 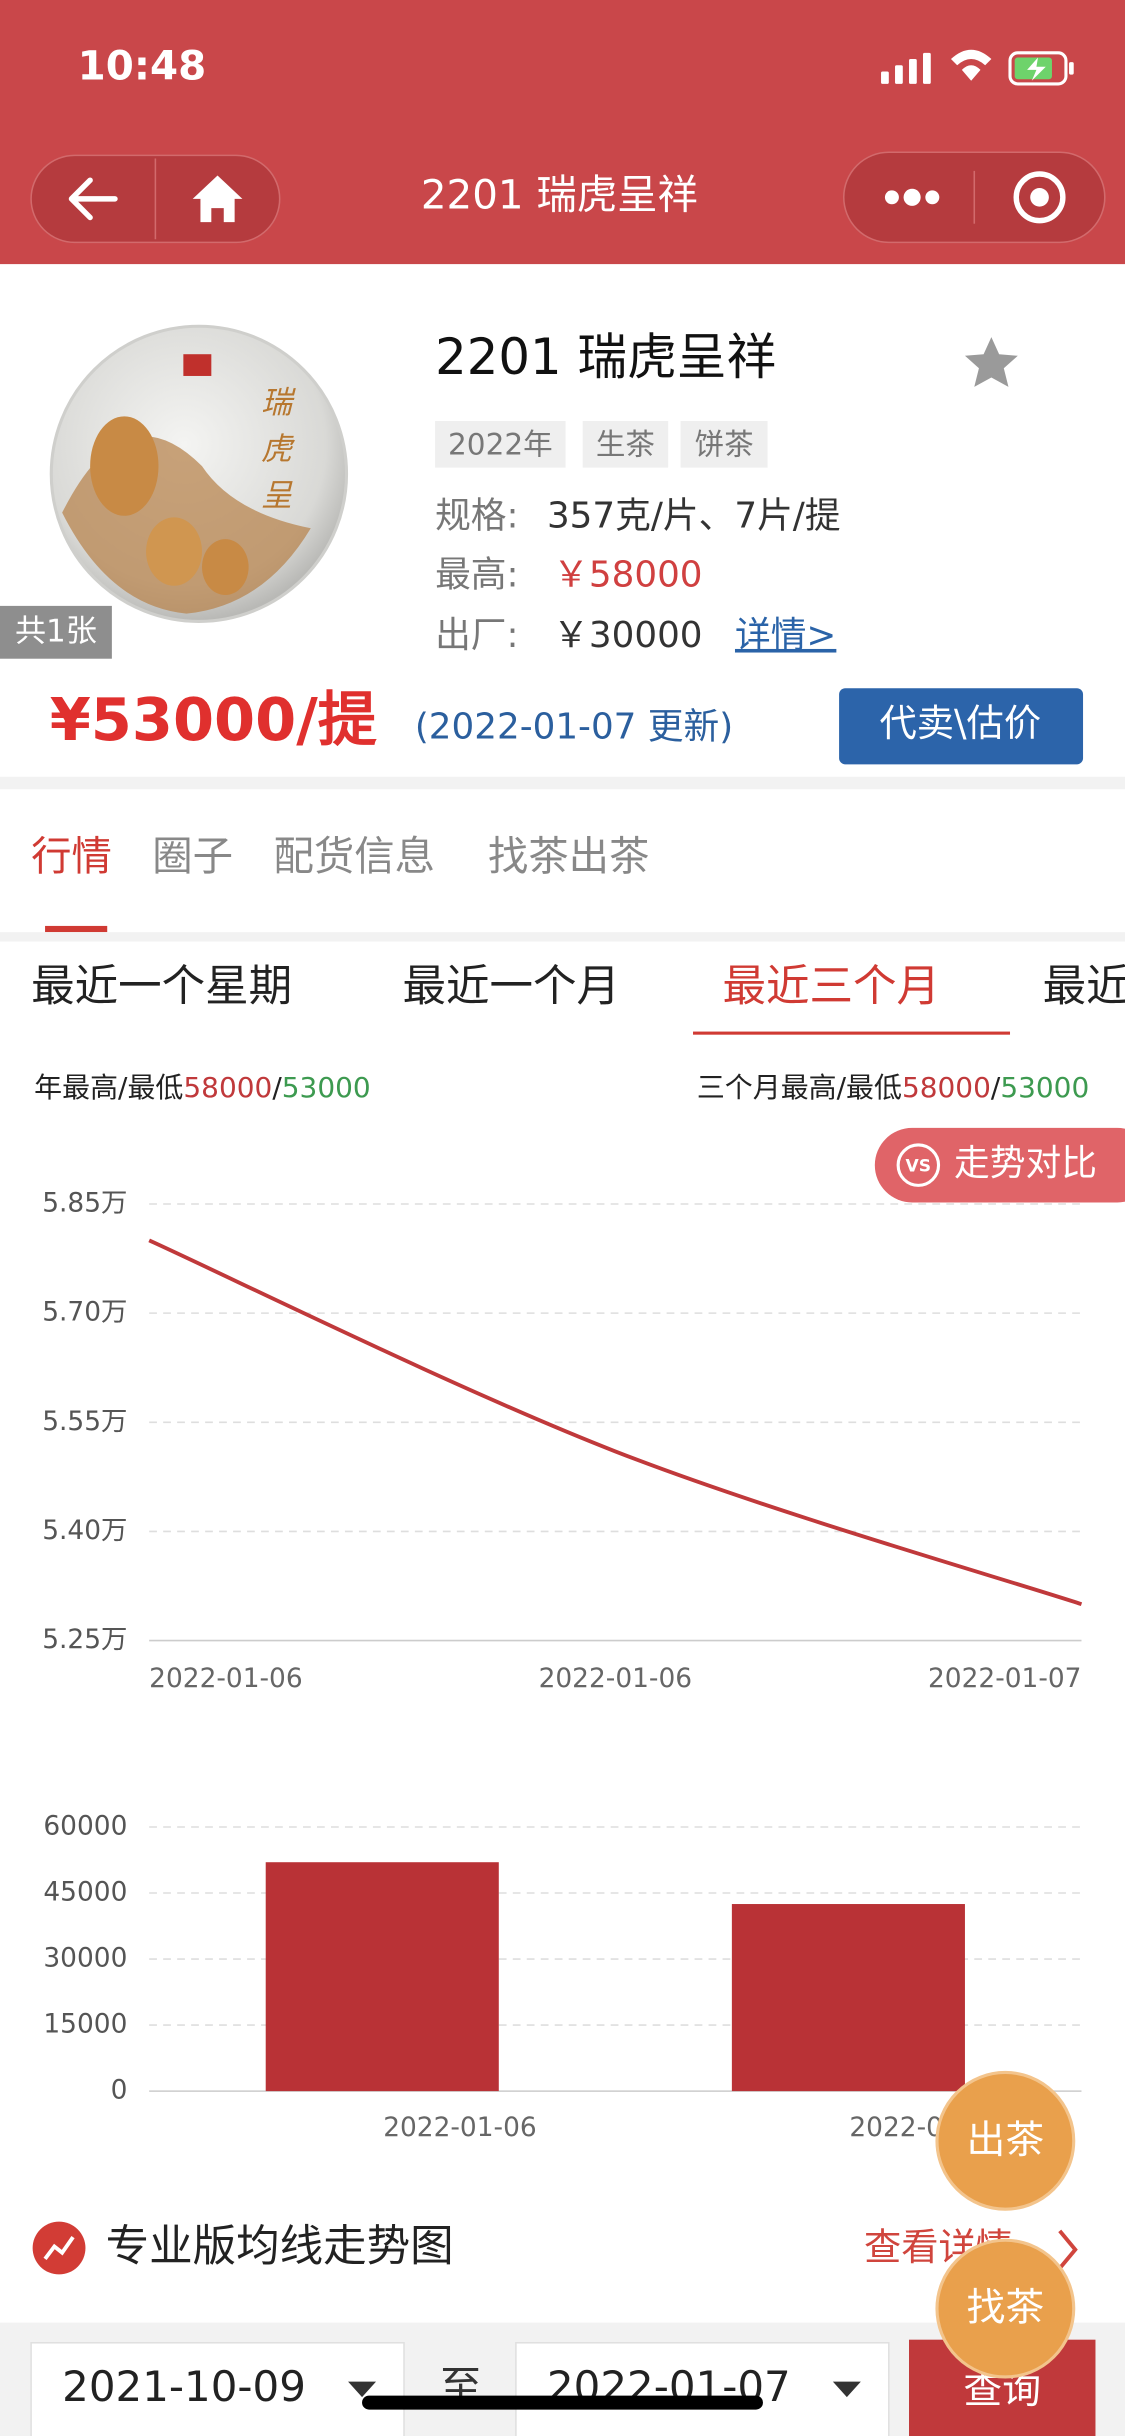 I want to click on vs-icon: VS, so click(x=919, y=1167).